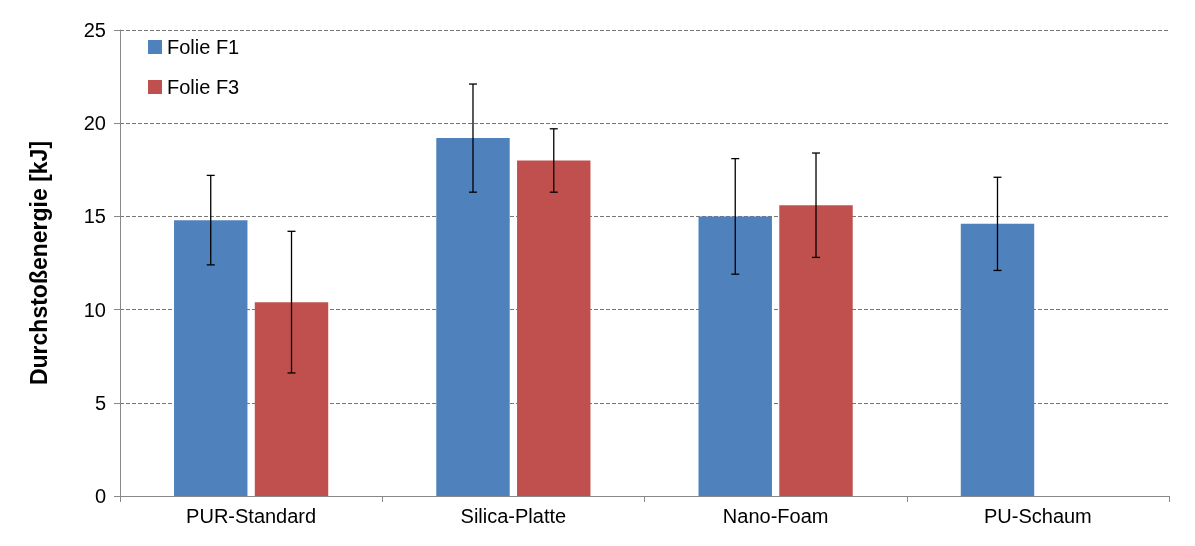 The height and width of the screenshot is (546, 1195). What do you see at coordinates (100, 496) in the screenshot?
I see `y-tick-label: 0` at bounding box center [100, 496].